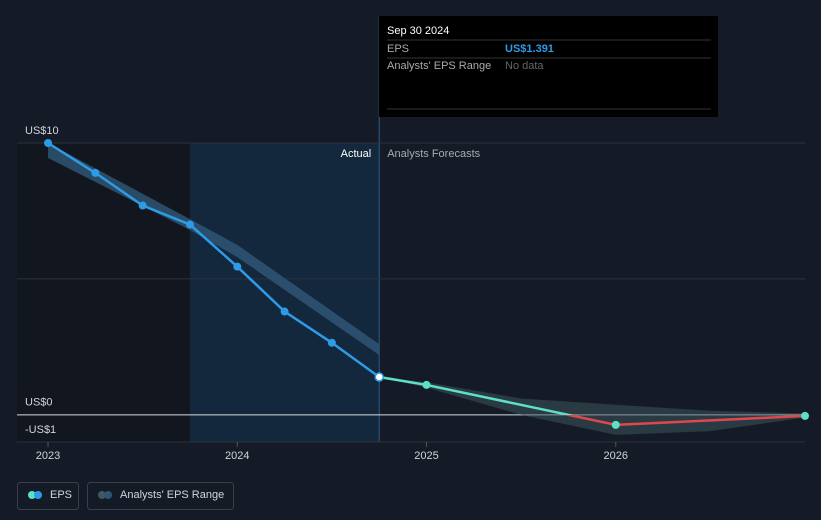  Describe the element at coordinates (433, 154) in the screenshot. I see `forecast-label: Analysts Forecasts` at that location.